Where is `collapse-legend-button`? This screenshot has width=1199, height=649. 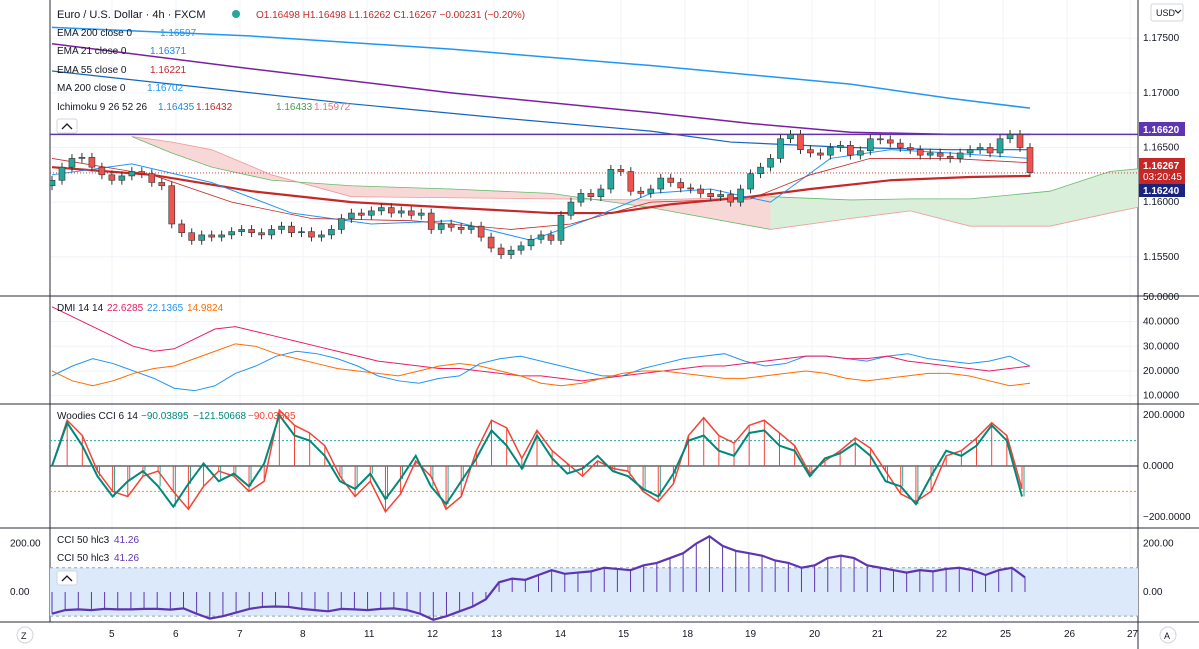 collapse-legend-button is located at coordinates (67, 126).